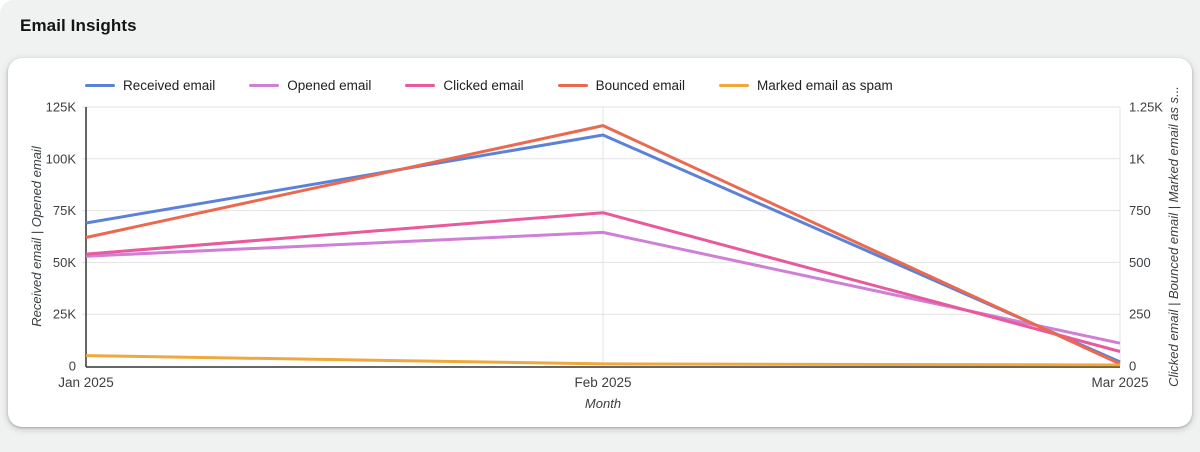  What do you see at coordinates (78, 25) in the screenshot?
I see `page-title: Email Insights` at bounding box center [78, 25].